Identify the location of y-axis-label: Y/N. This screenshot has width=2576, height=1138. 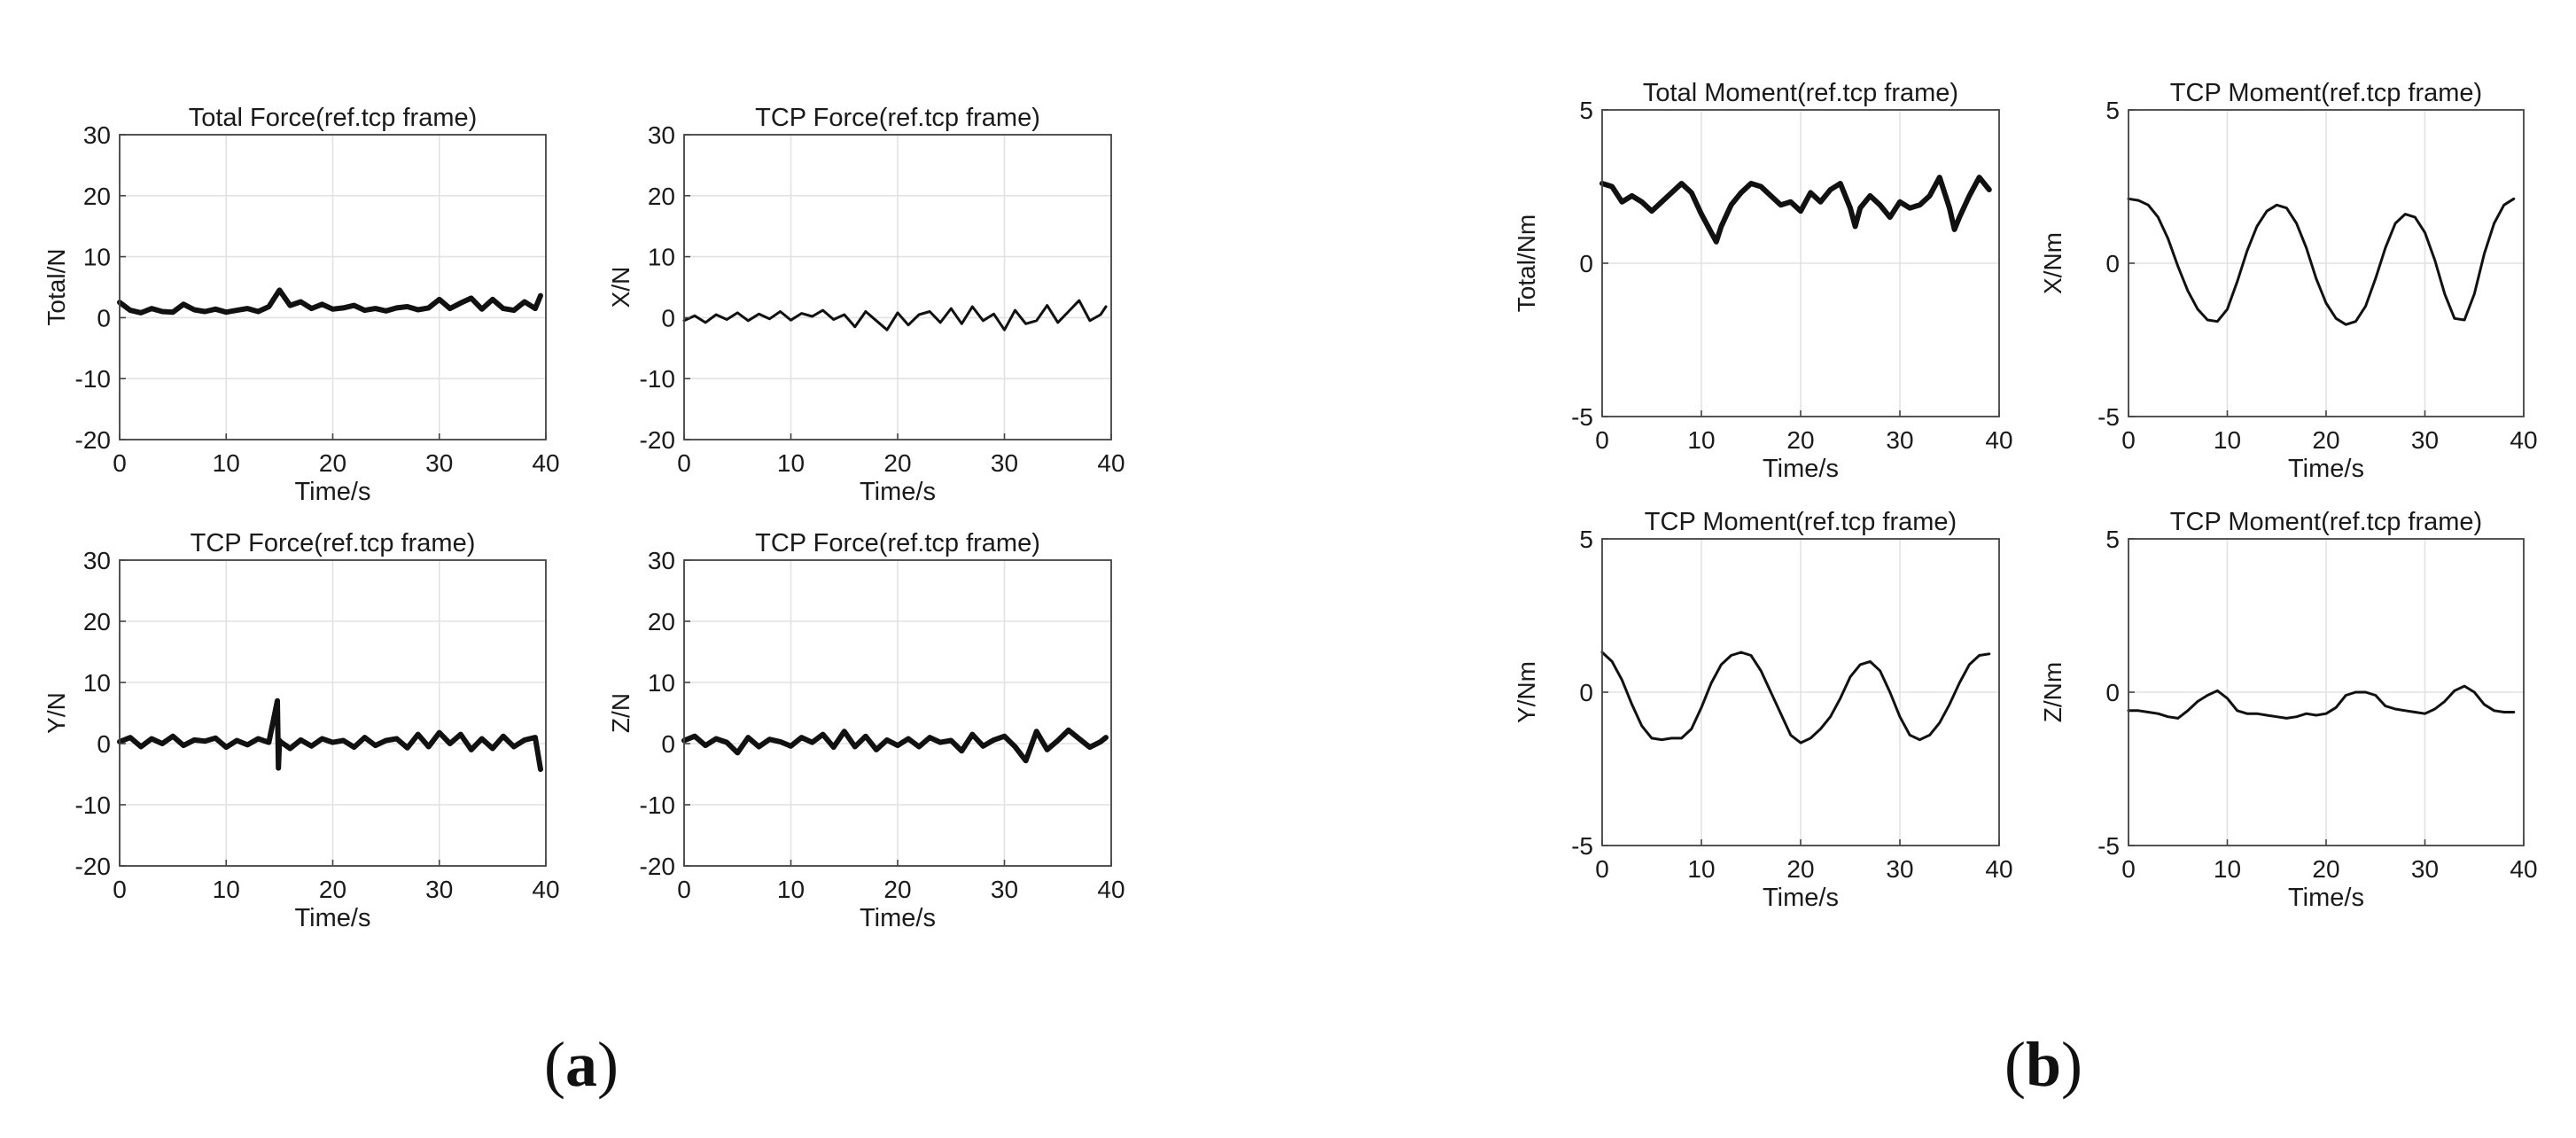
(57, 713).